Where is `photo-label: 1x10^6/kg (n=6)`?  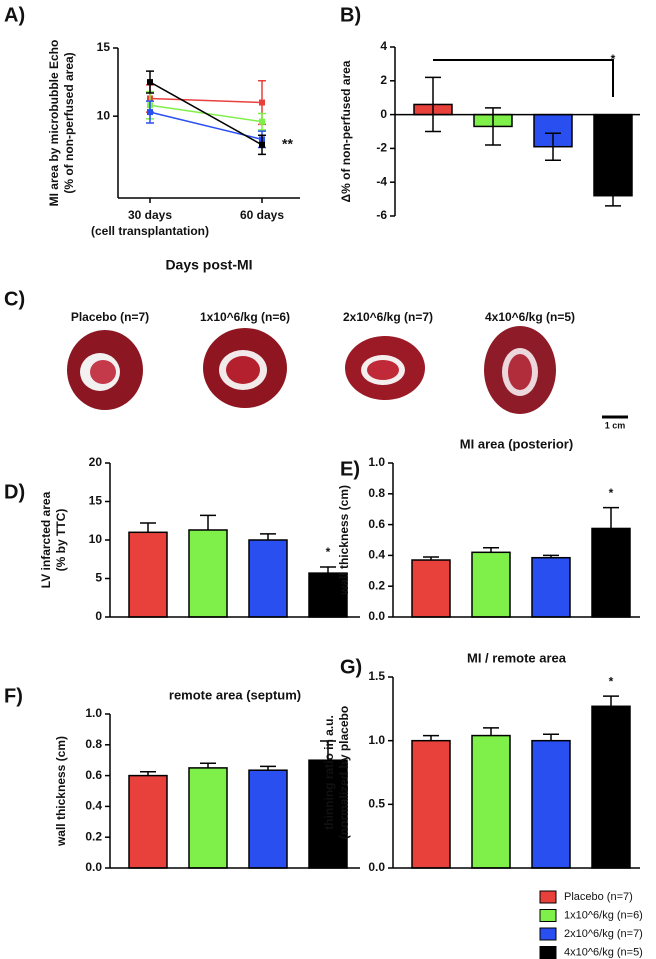 photo-label: 1x10^6/kg (n=6) is located at coordinates (245, 317).